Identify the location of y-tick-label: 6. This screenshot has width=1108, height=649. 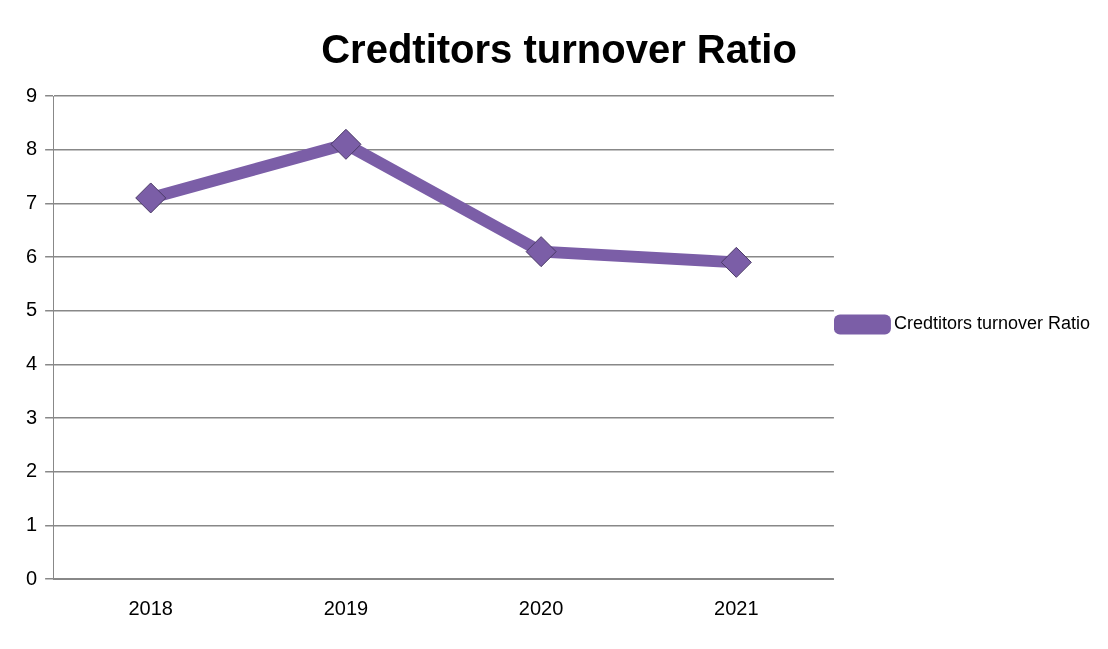
(32, 255).